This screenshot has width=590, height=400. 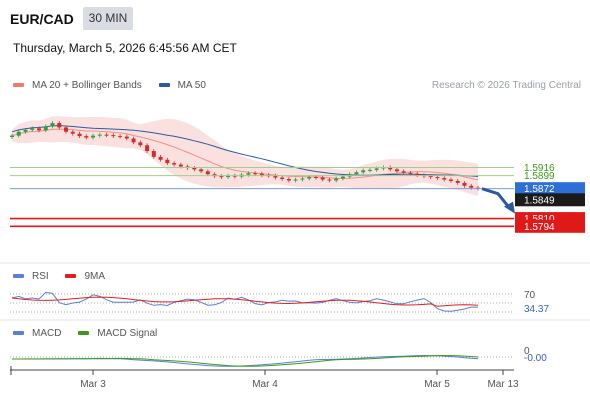 What do you see at coordinates (191, 85) in the screenshot?
I see `ma50-label: MA 50` at bounding box center [191, 85].